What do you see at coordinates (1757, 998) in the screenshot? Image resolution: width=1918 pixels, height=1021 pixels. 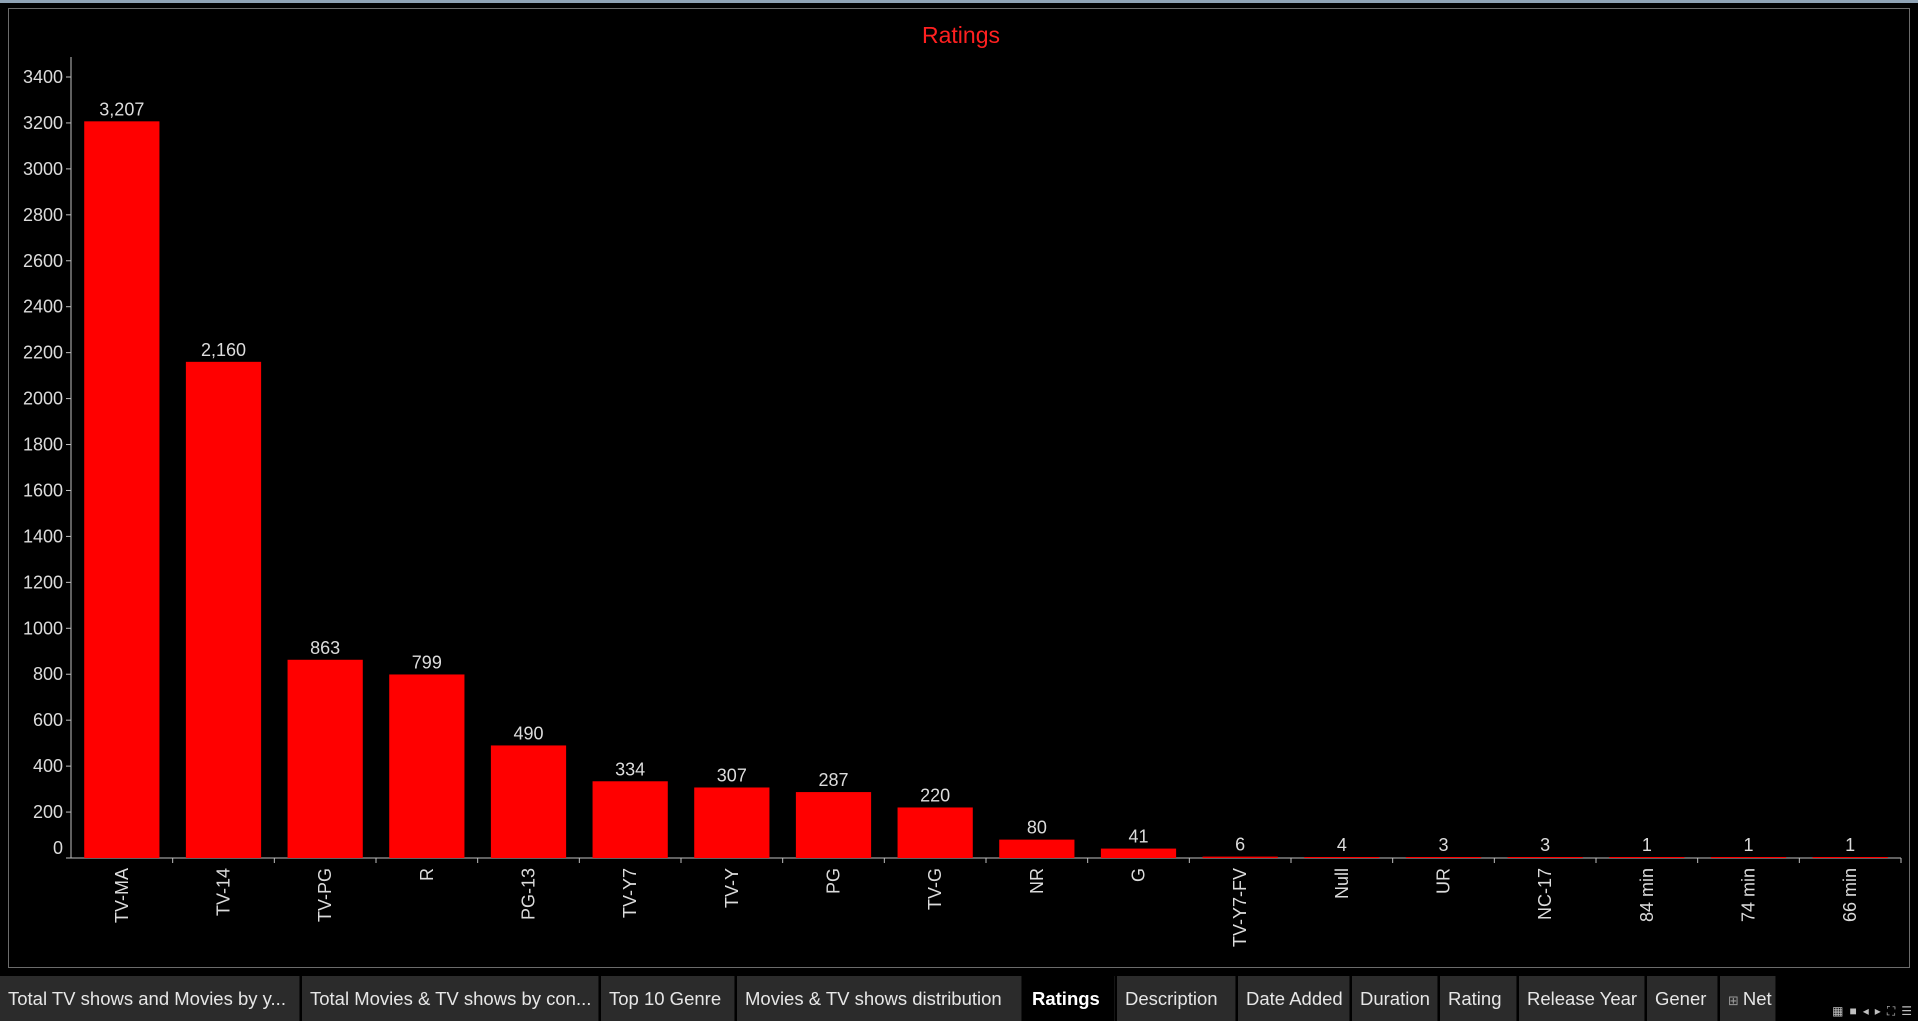 I see `tab-label: Net` at bounding box center [1757, 998].